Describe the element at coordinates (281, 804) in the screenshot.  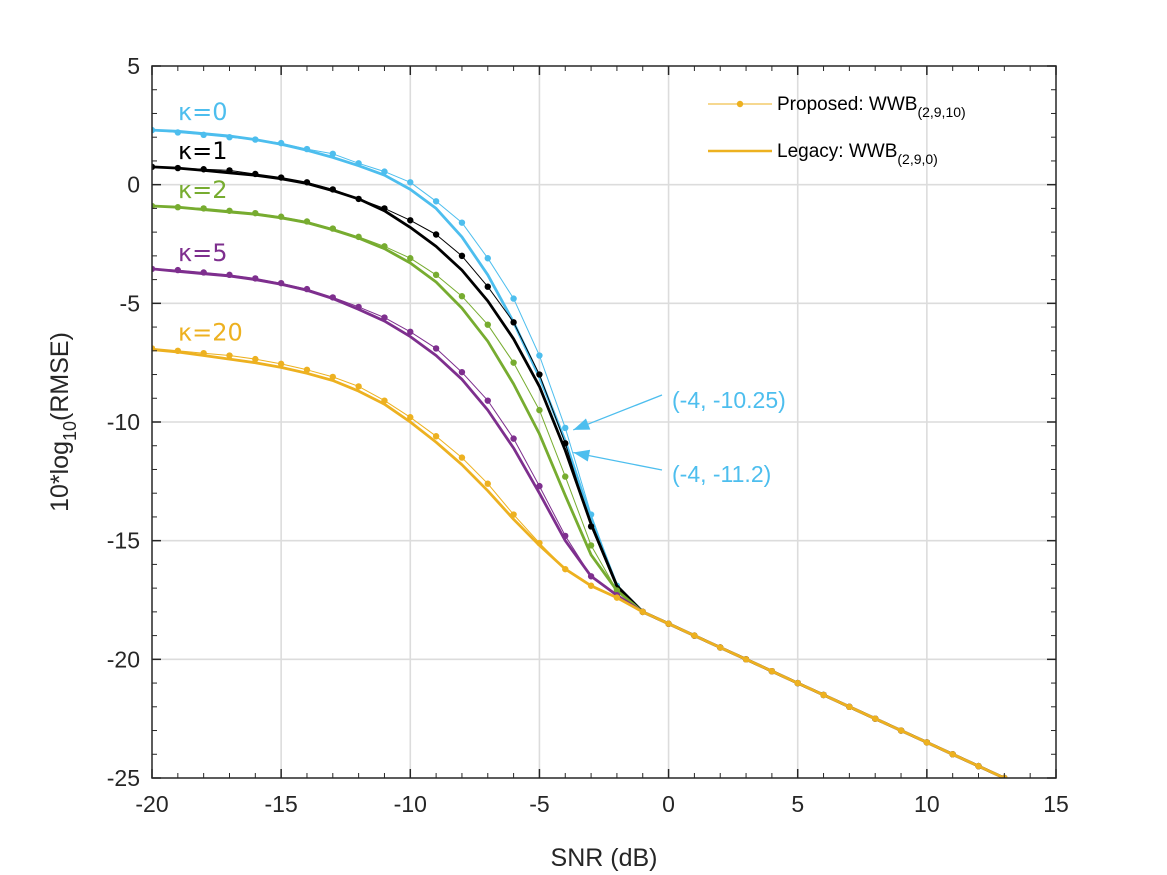
I see `x-tick-label: -15` at that location.